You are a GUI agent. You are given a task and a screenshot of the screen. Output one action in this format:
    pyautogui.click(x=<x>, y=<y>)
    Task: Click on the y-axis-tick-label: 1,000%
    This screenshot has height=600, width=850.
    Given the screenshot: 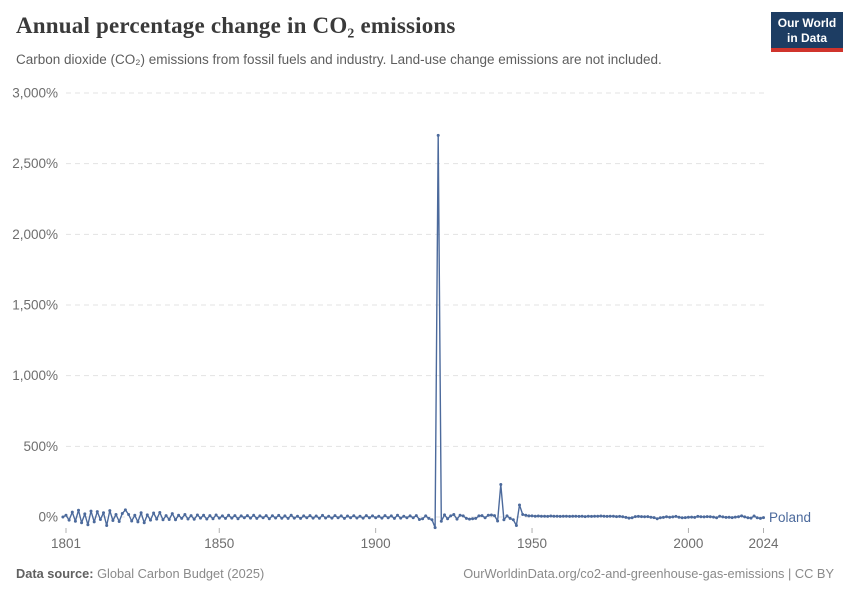 What is the action you would take?
    pyautogui.click(x=35, y=375)
    